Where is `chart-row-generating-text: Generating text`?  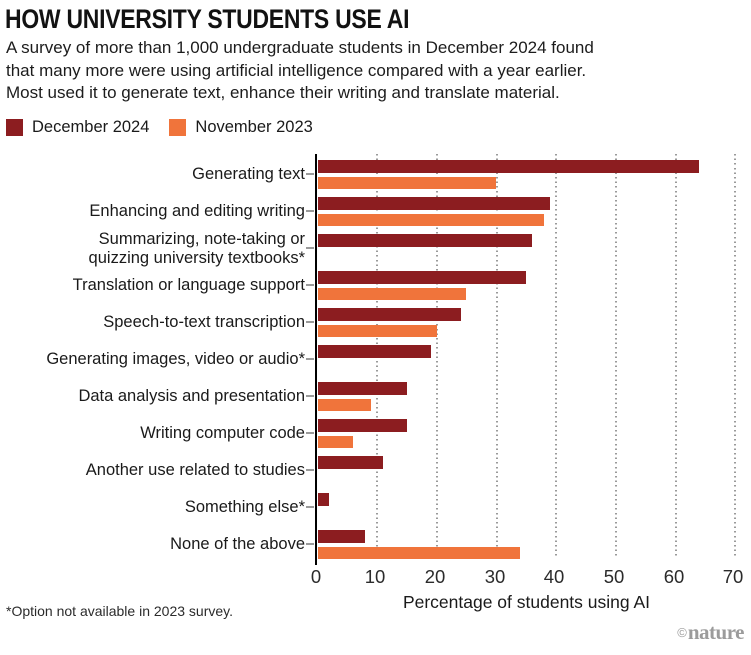
chart-row-generating-text: Generating text is located at coordinates (375, 175).